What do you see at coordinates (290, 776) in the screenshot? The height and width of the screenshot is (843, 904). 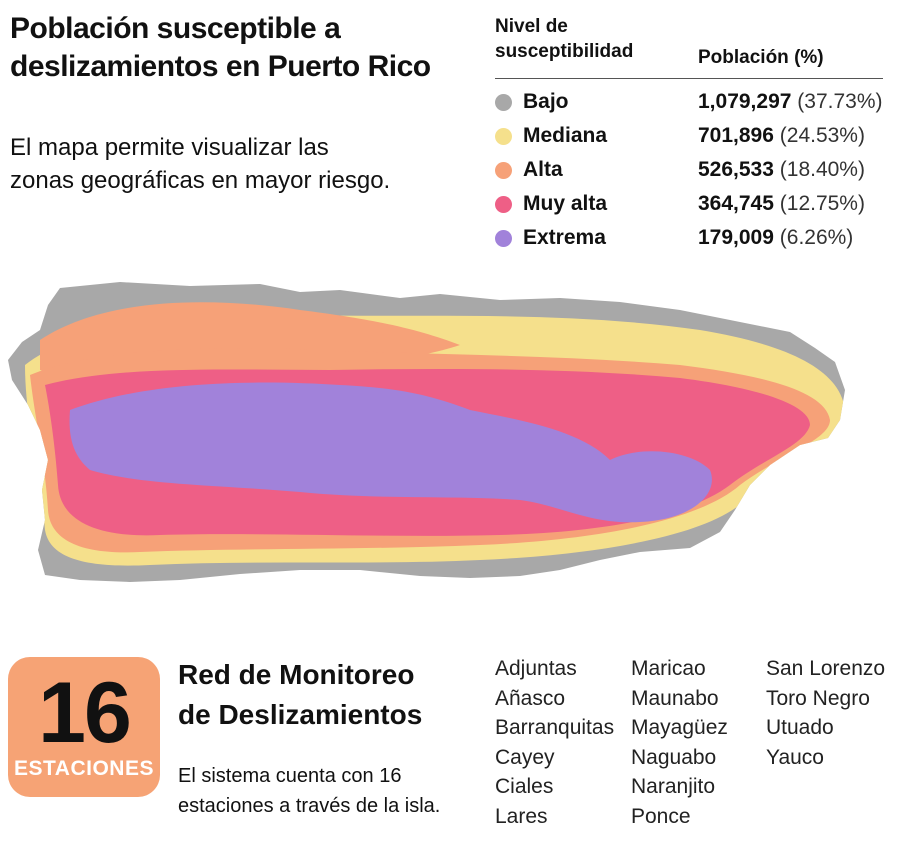 I see `monitoring-description-line-1: El sistema cuenta con 16` at bounding box center [290, 776].